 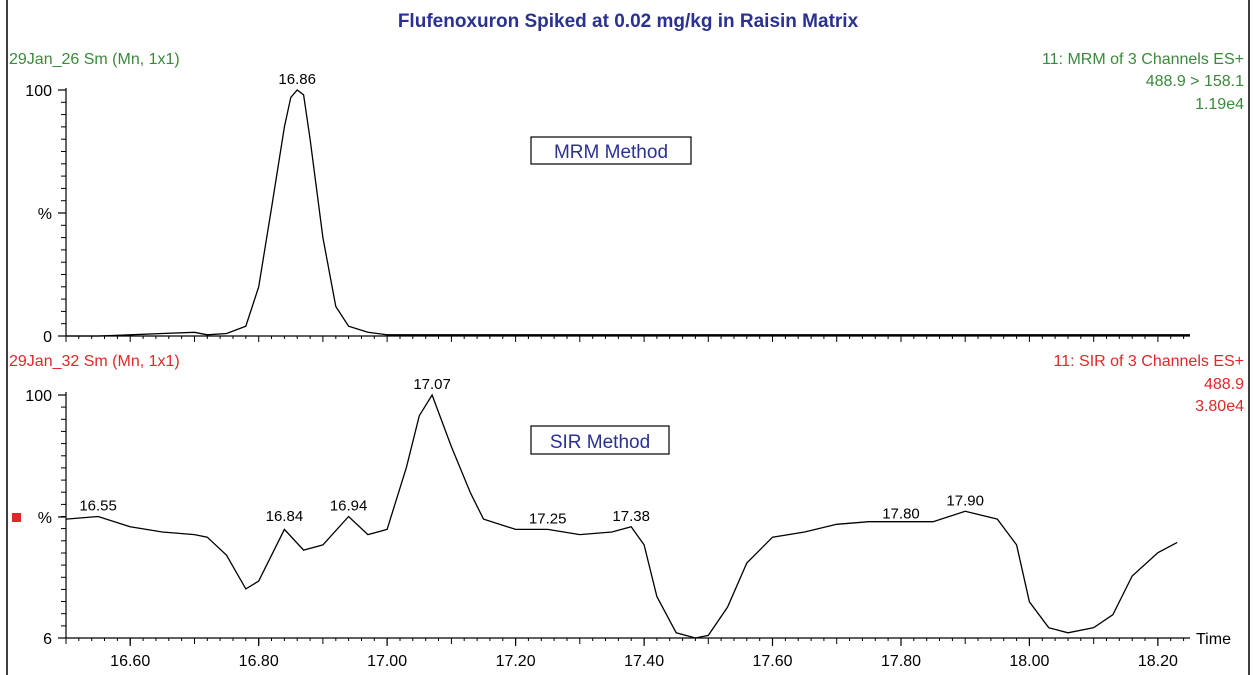 What do you see at coordinates (631, 516) in the screenshot?
I see `sir-peak-label: 17.38` at bounding box center [631, 516].